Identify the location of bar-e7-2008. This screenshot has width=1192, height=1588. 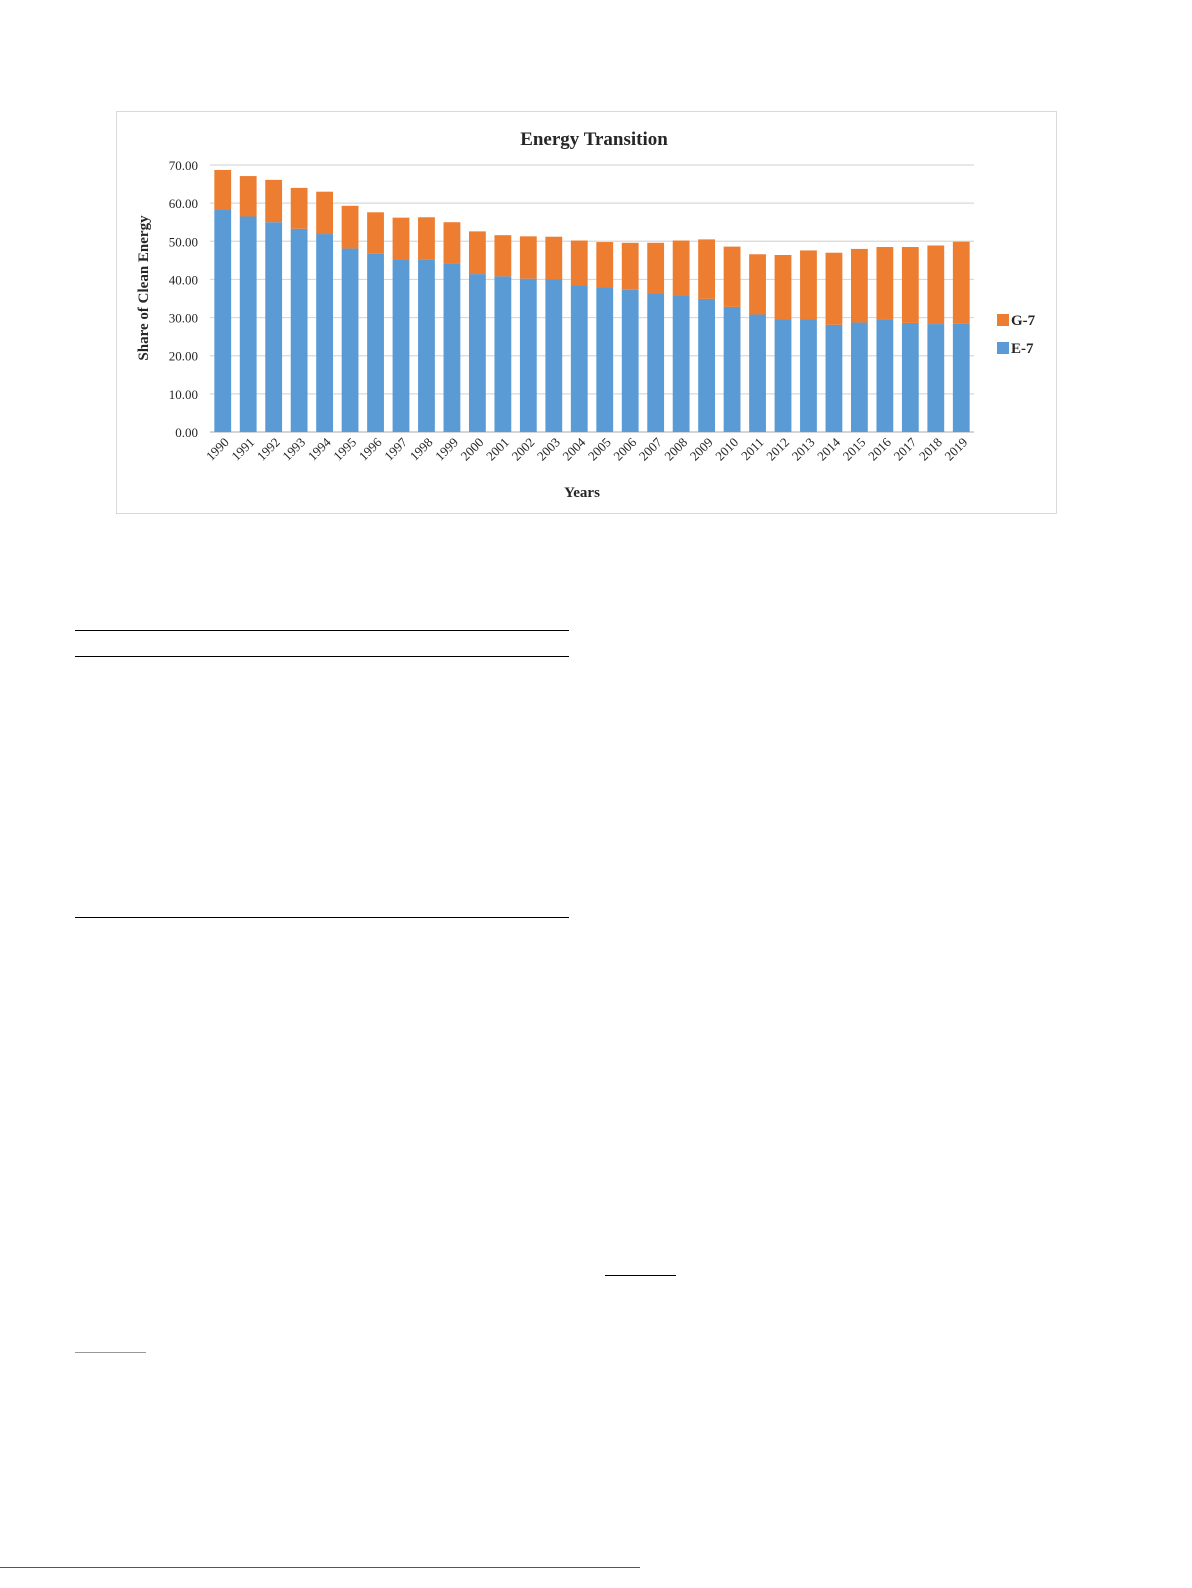
(681, 363).